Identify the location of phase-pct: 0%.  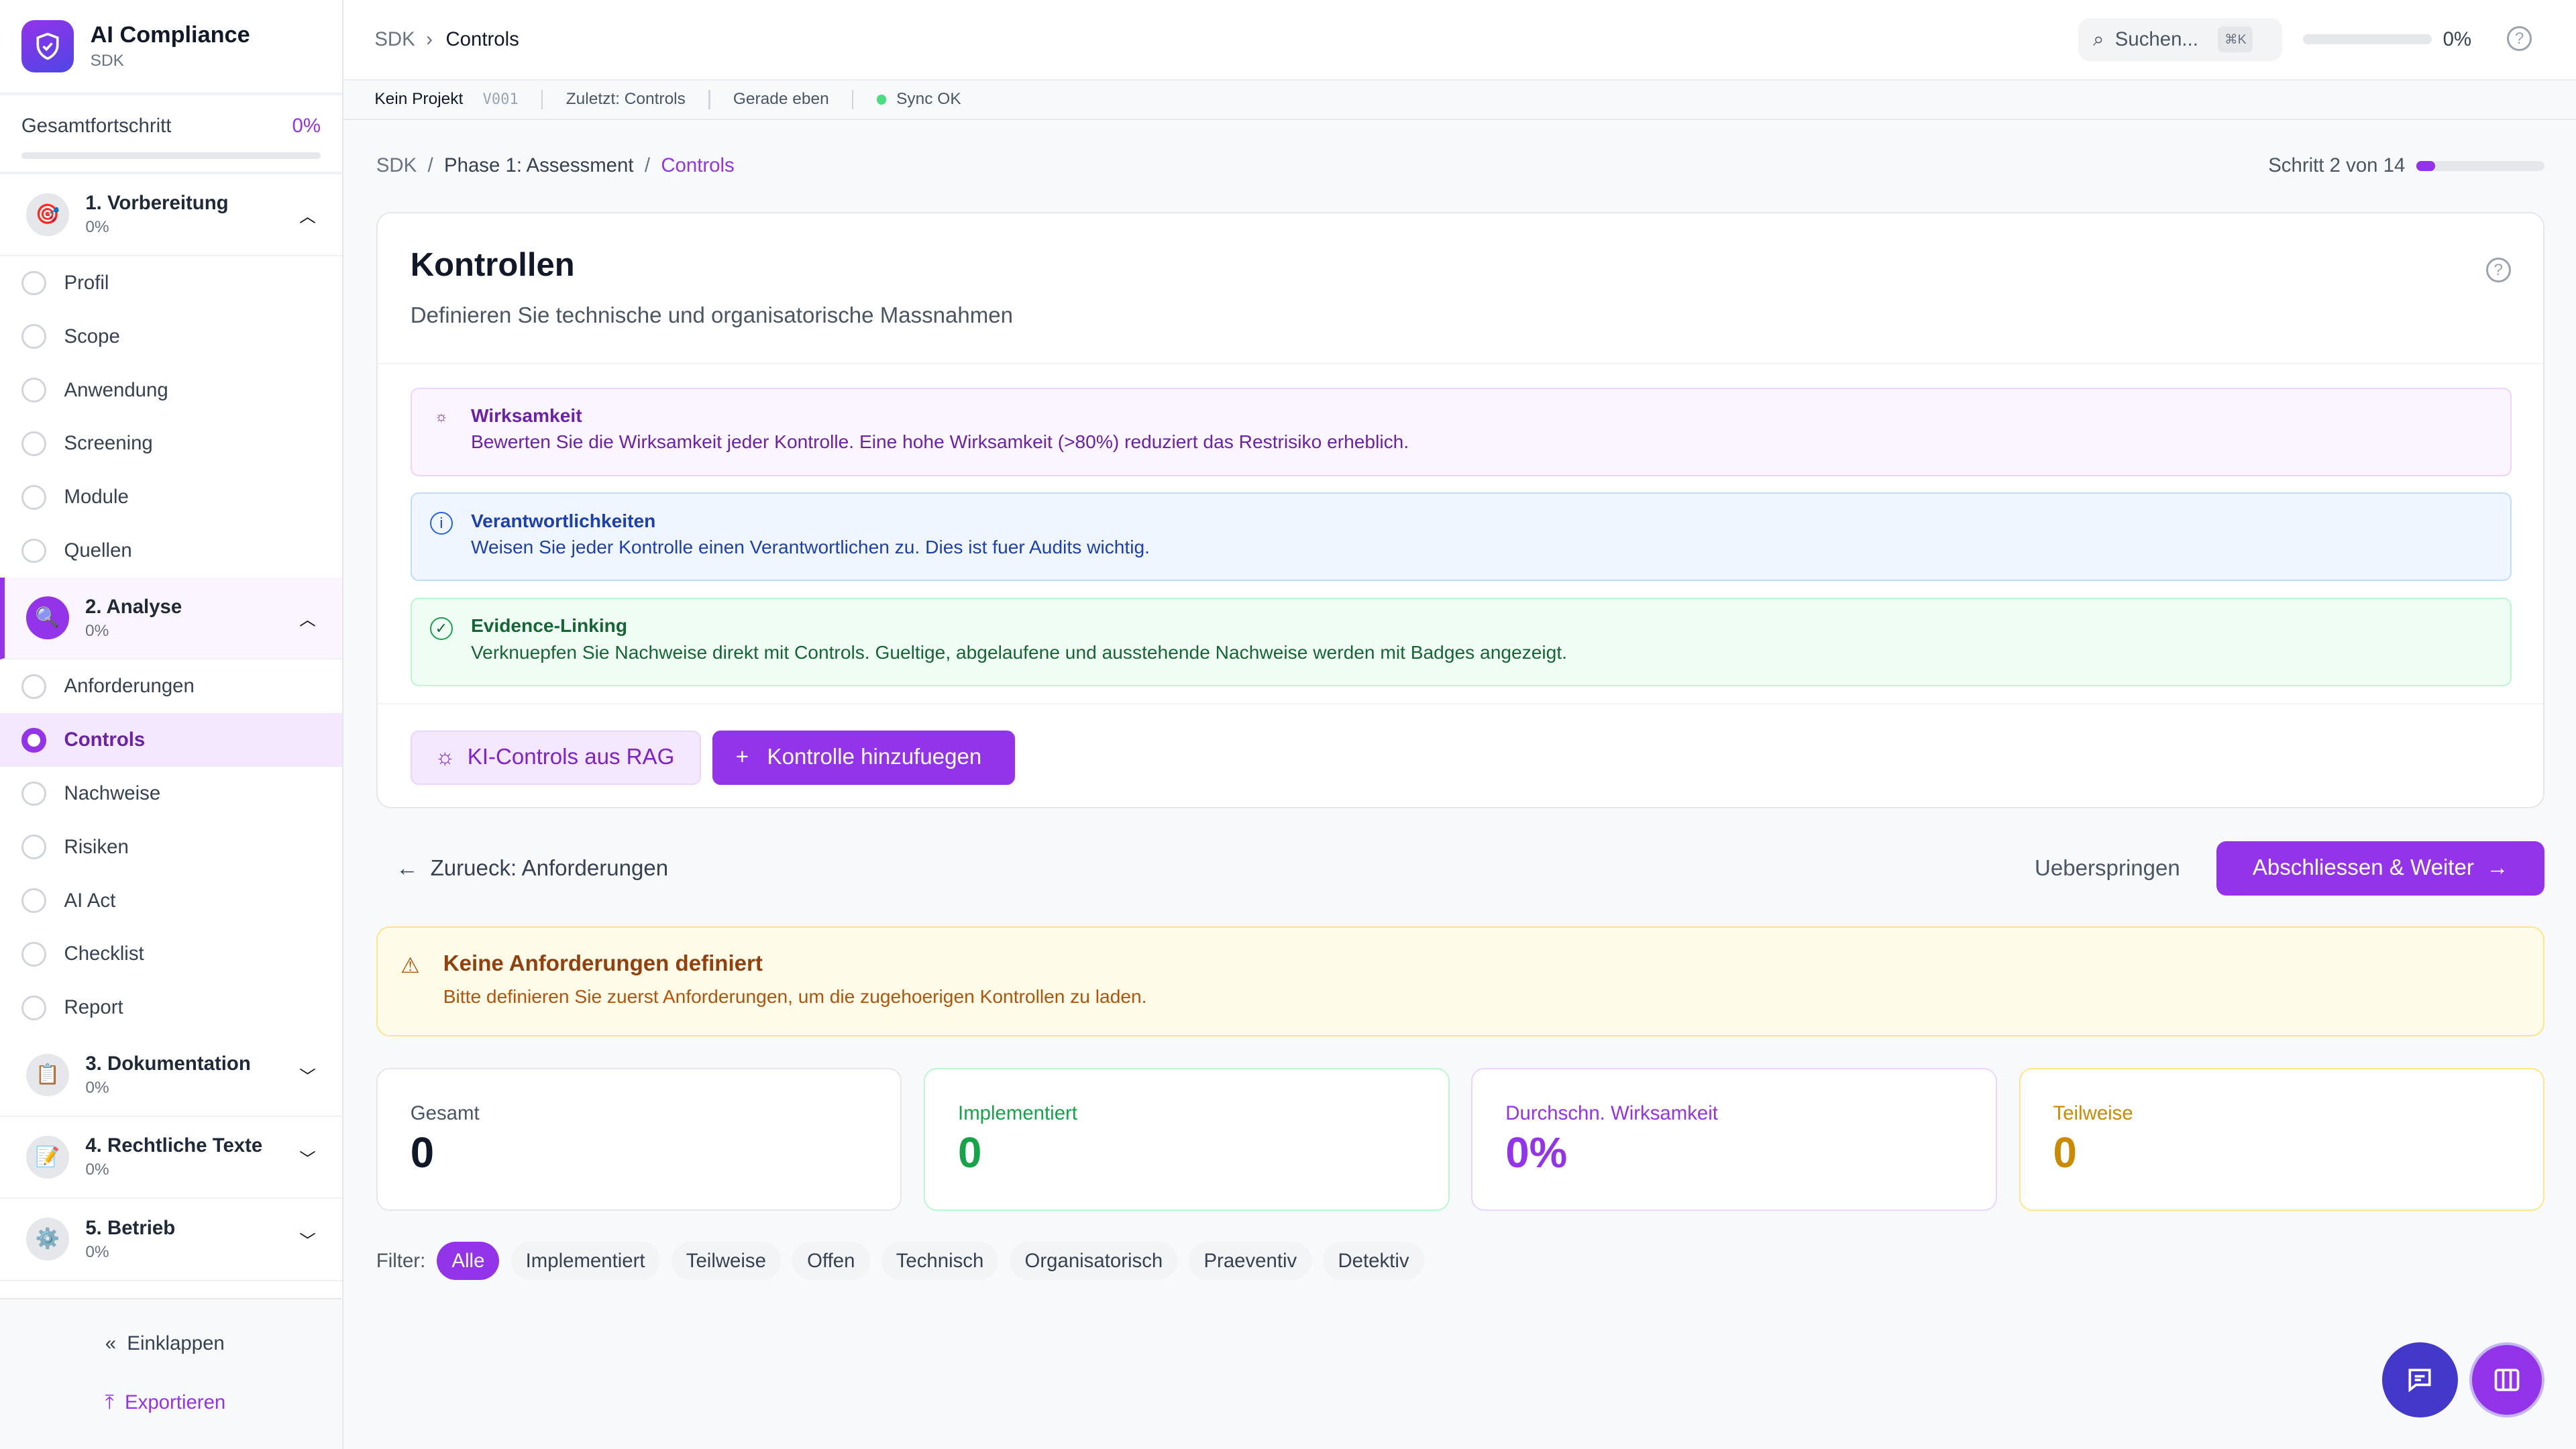
(97, 630).